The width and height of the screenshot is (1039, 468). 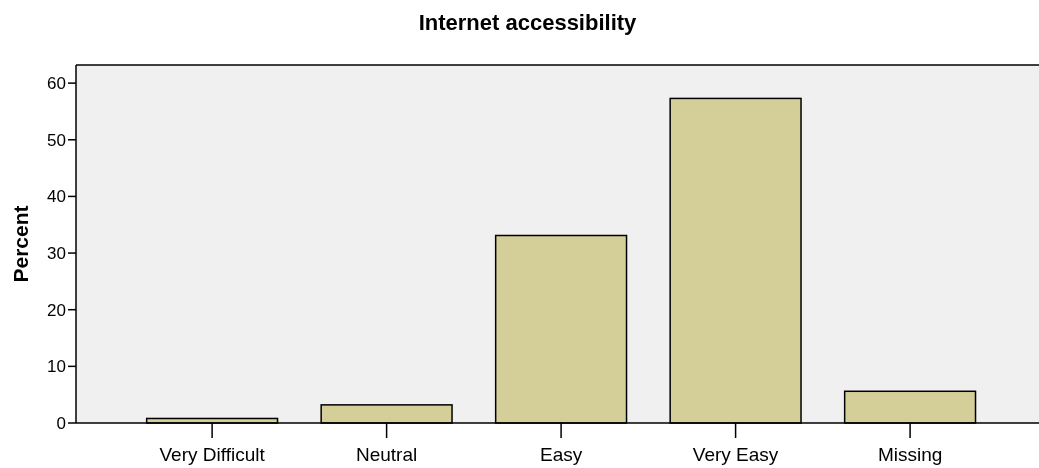 What do you see at coordinates (528, 22) in the screenshot?
I see `chart-title: Internet accessibility` at bounding box center [528, 22].